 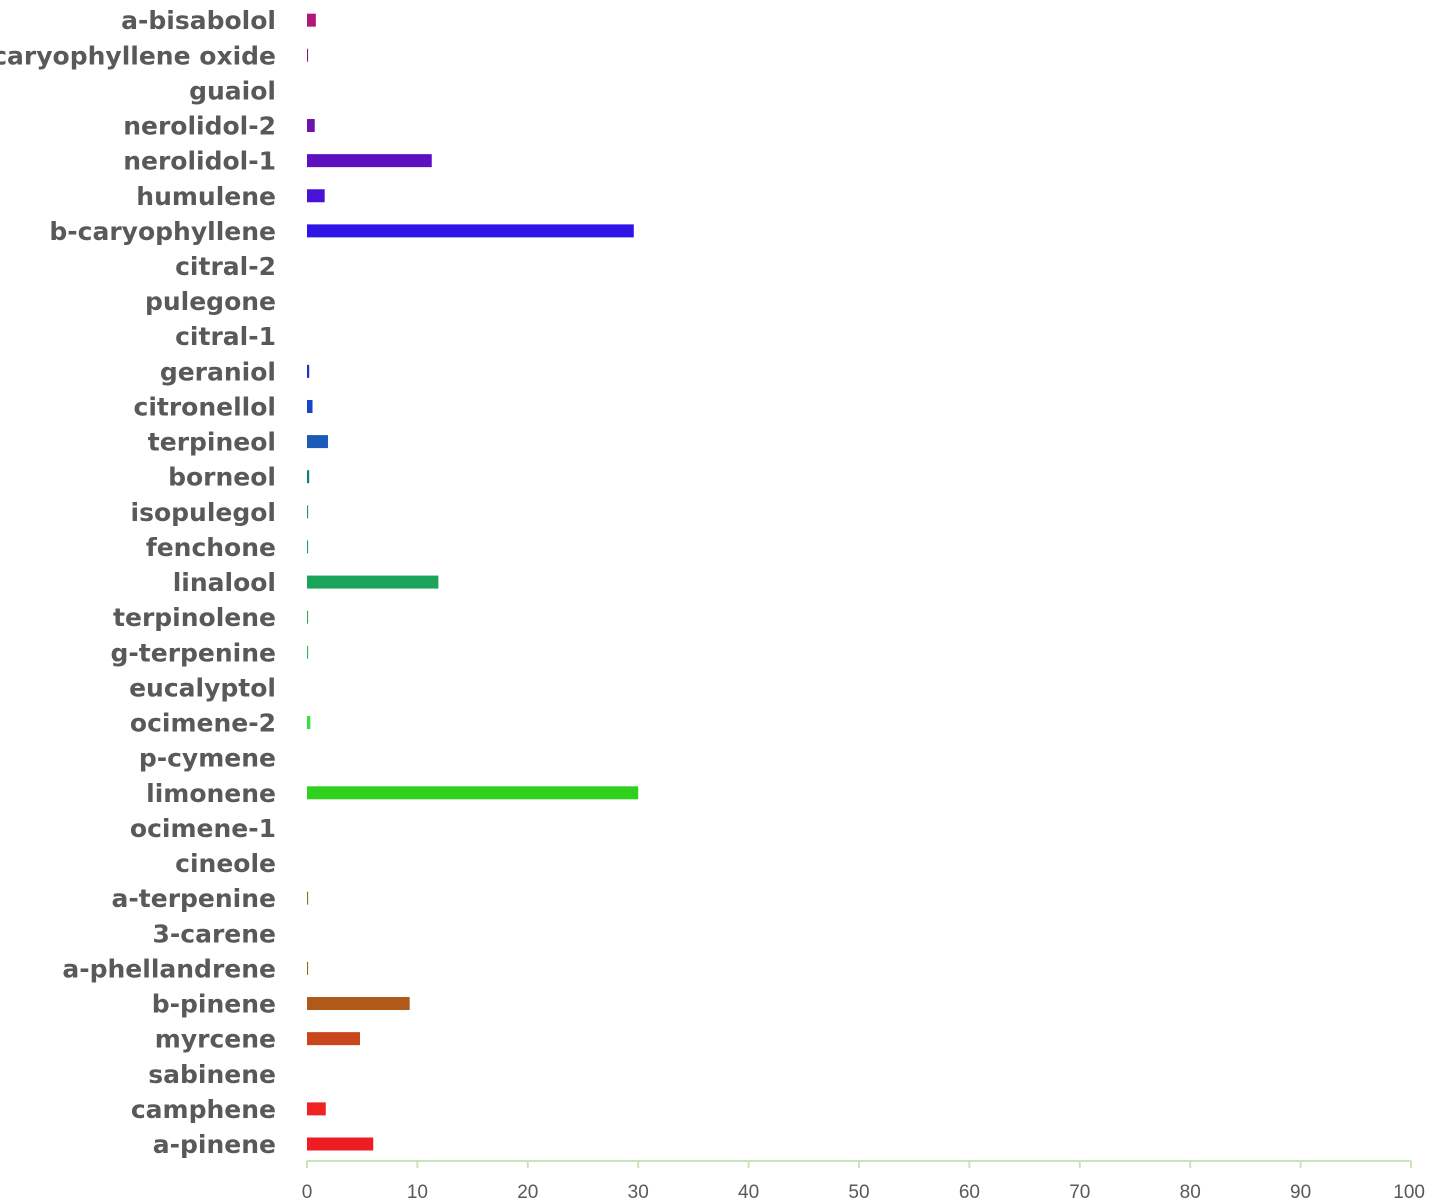 What do you see at coordinates (308, 371) in the screenshot?
I see `bar-geraniol` at bounding box center [308, 371].